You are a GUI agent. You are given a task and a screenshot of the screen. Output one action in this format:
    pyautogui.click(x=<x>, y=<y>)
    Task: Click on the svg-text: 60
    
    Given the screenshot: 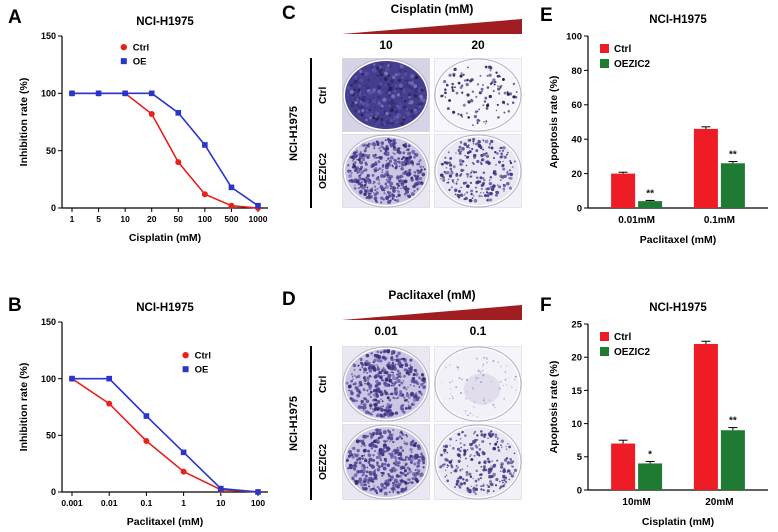 What is the action you would take?
    pyautogui.click(x=576, y=105)
    